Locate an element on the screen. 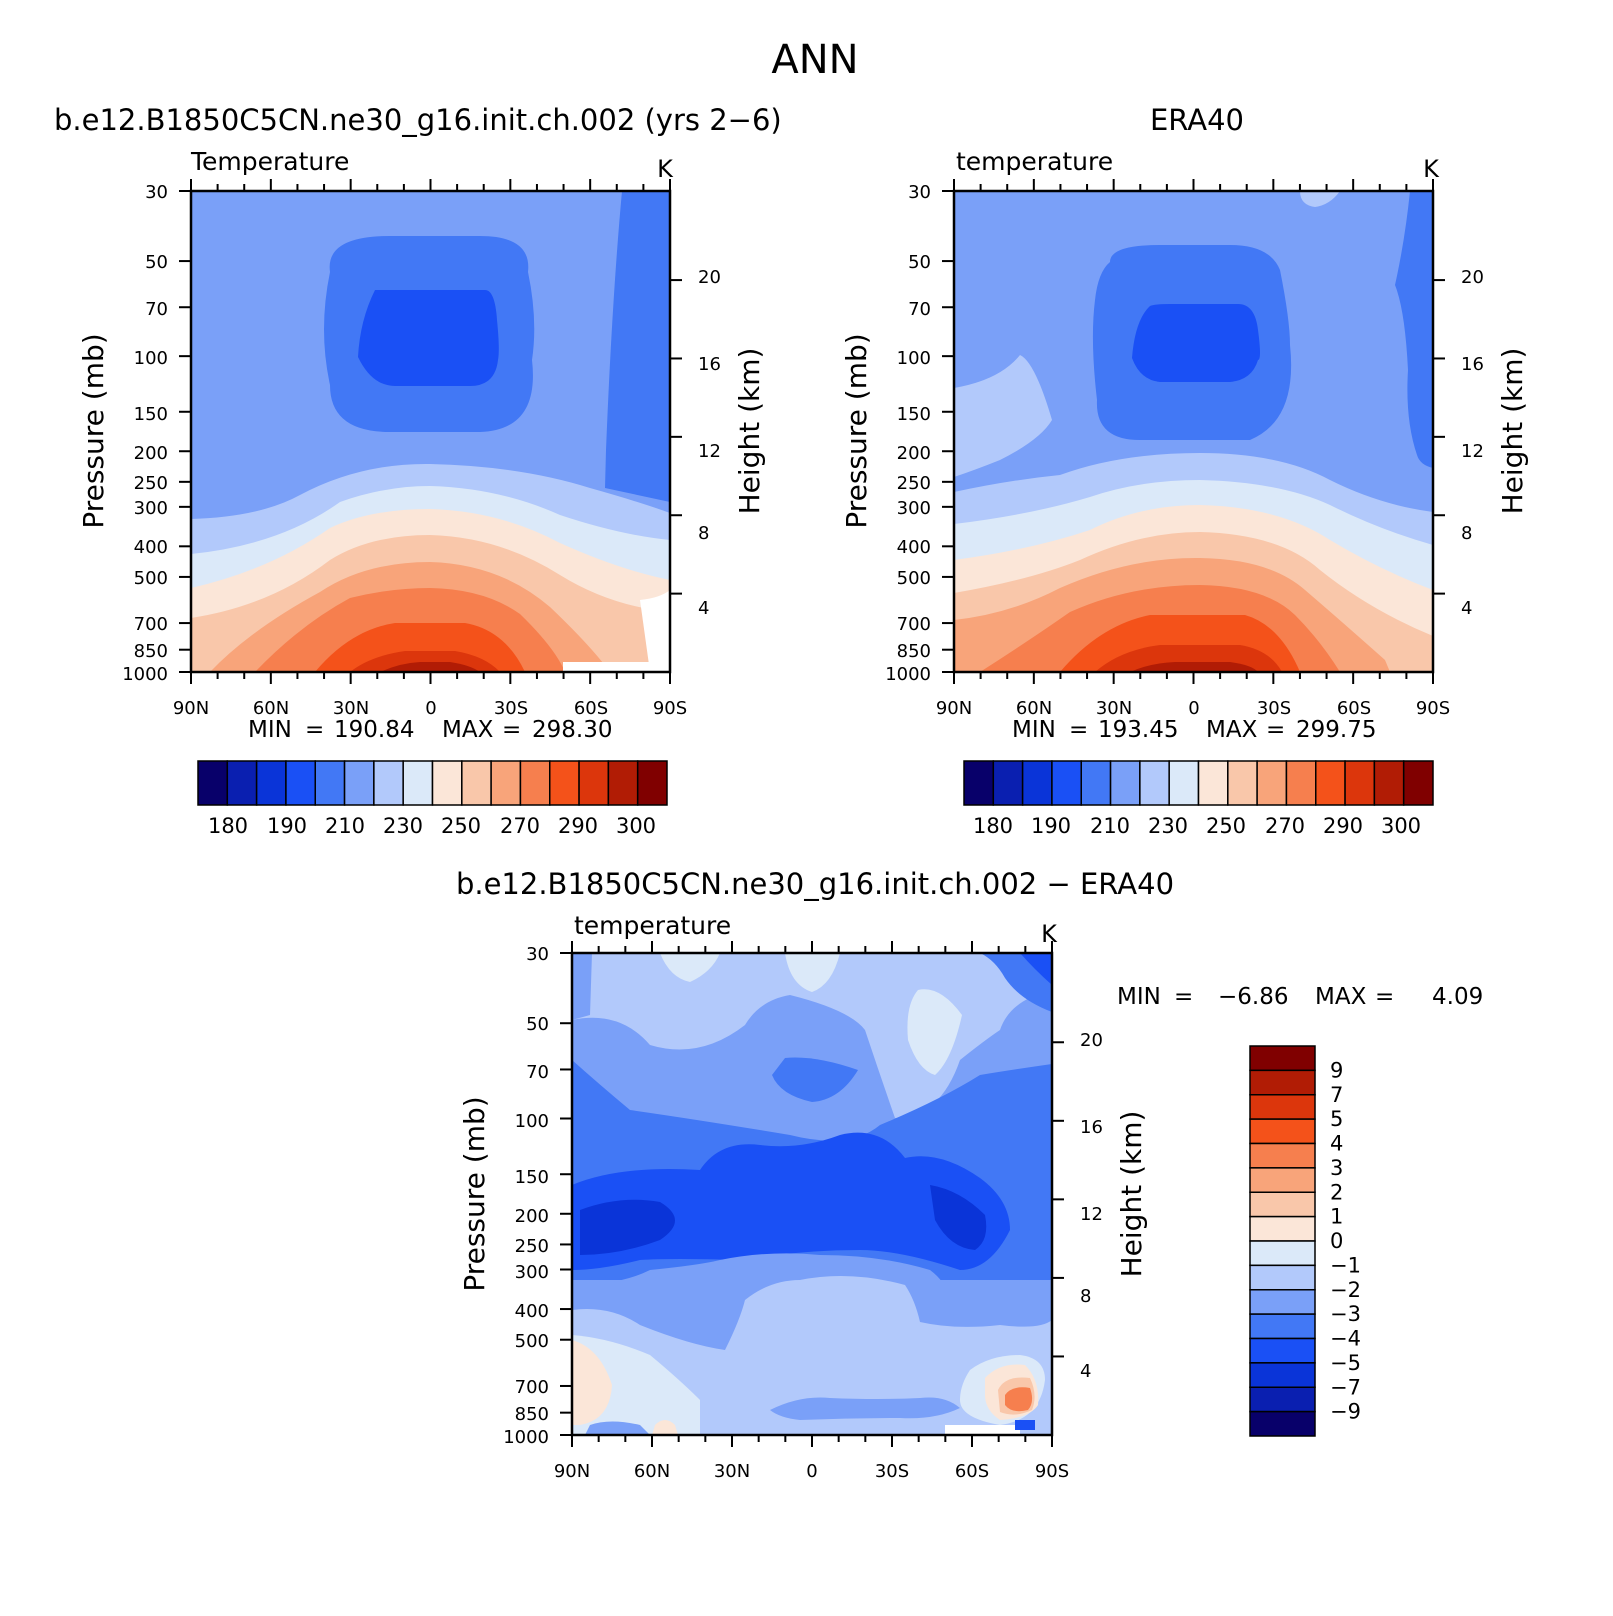 The image size is (1613, 1616). colorbar-label: 5 is located at coordinates (1336, 1119).